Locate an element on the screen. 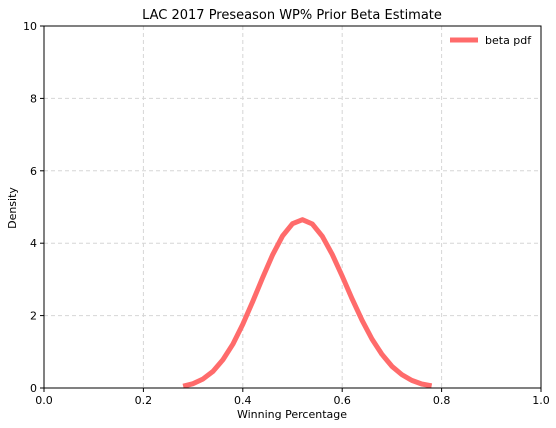 This screenshot has width=556, height=428. x-tick-label-3: 0.6 is located at coordinates (342, 400).